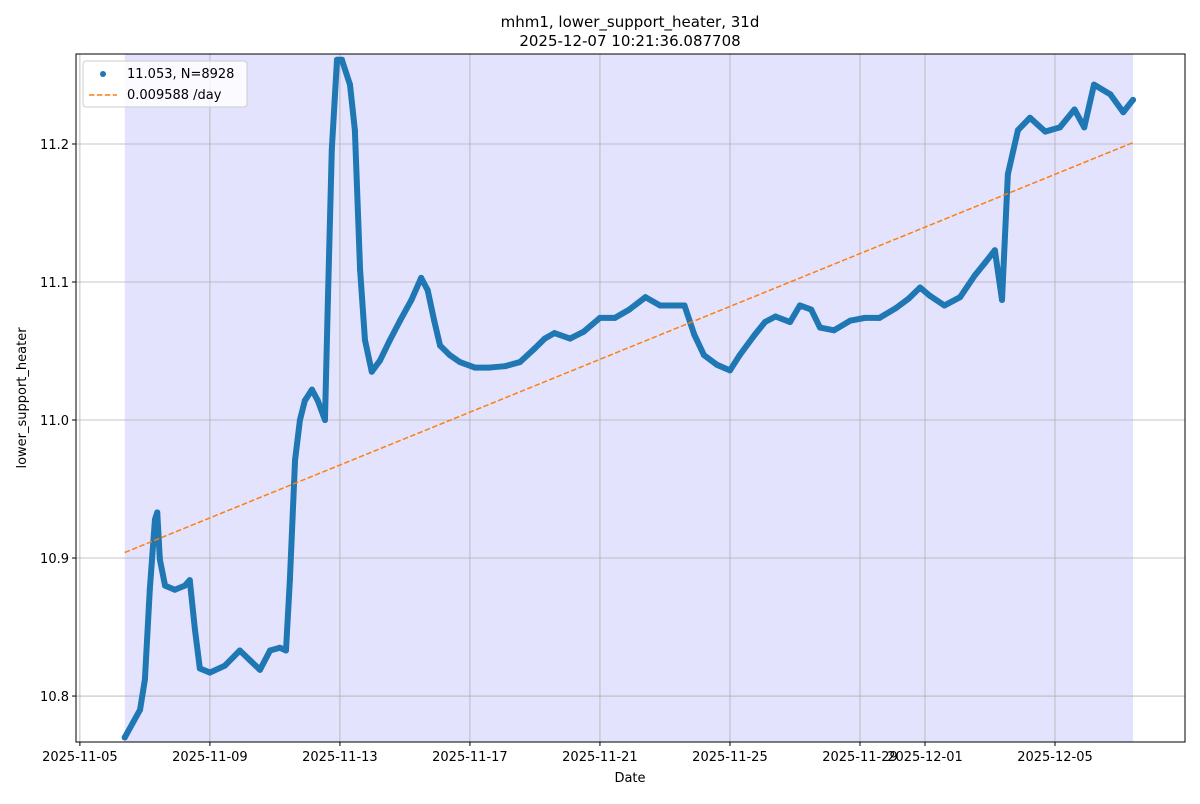 Image resolution: width=1200 pixels, height=804 pixels. Describe the element at coordinates (22, 398) in the screenshot. I see `y-axis-label: lower_support_heater` at that location.